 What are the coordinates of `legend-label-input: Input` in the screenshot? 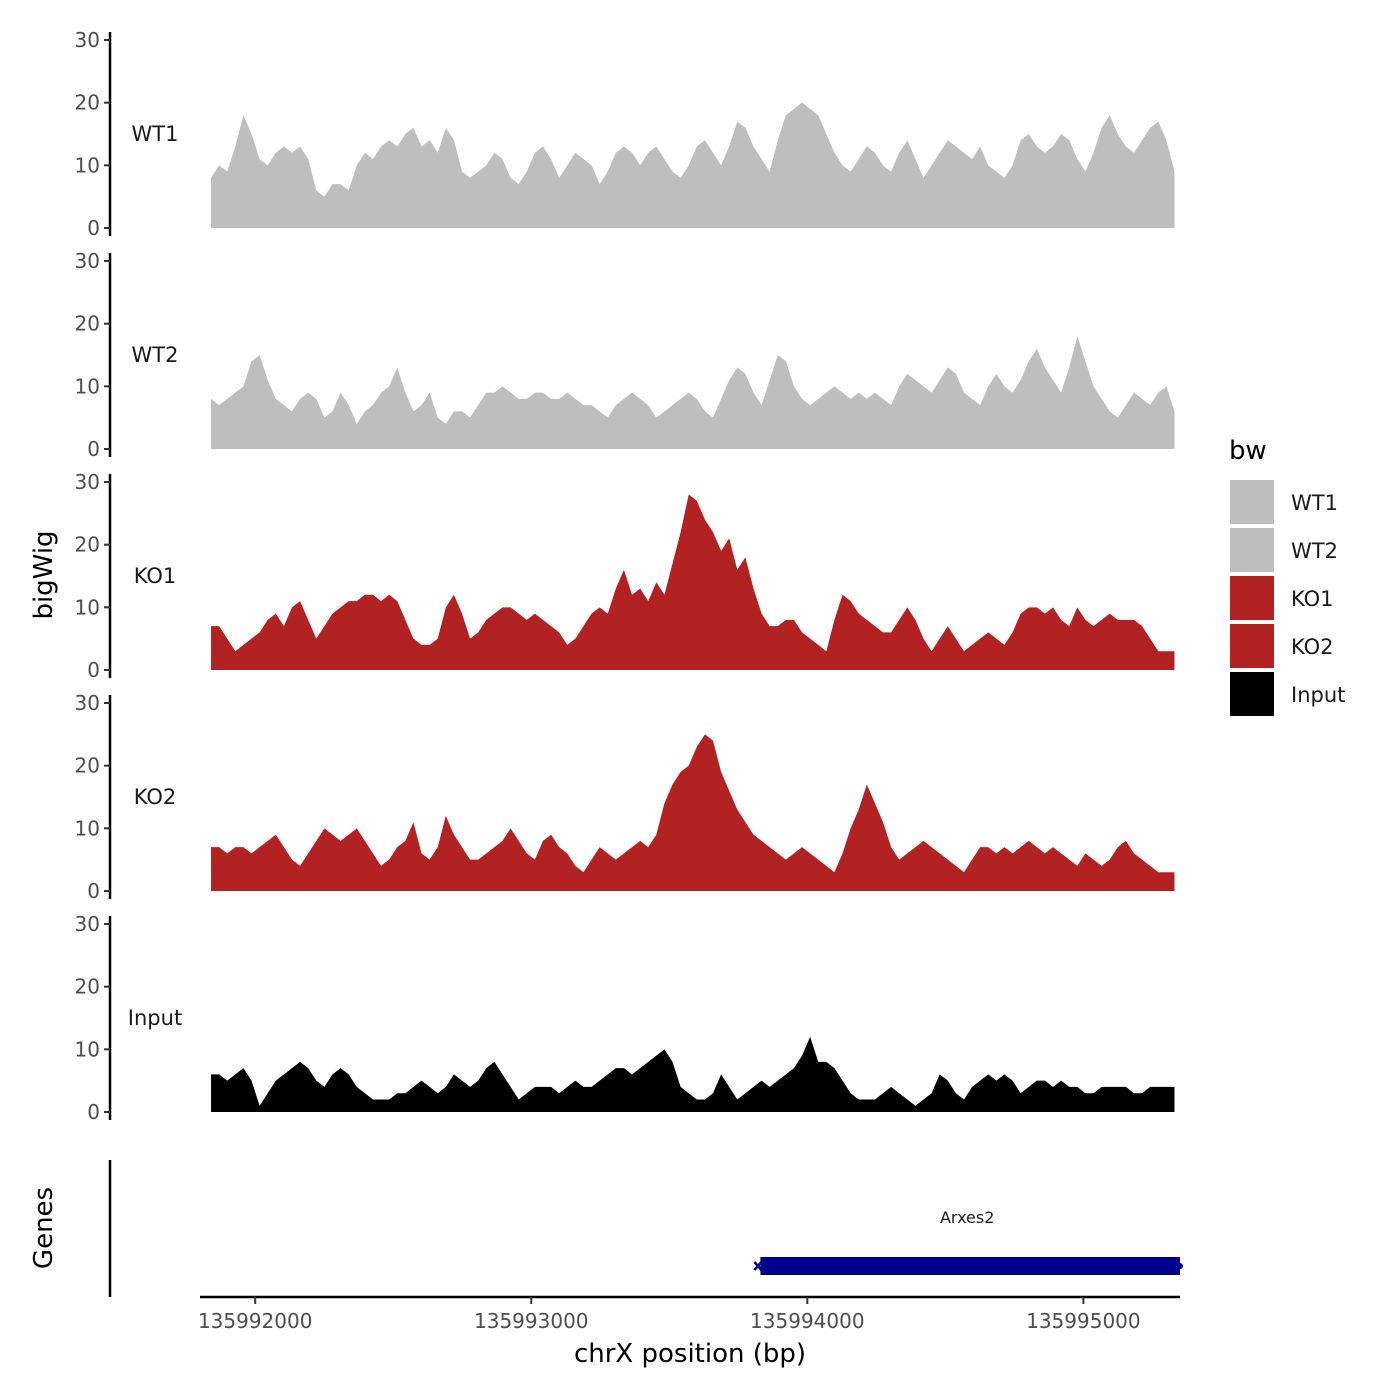 It's located at (1318, 695).